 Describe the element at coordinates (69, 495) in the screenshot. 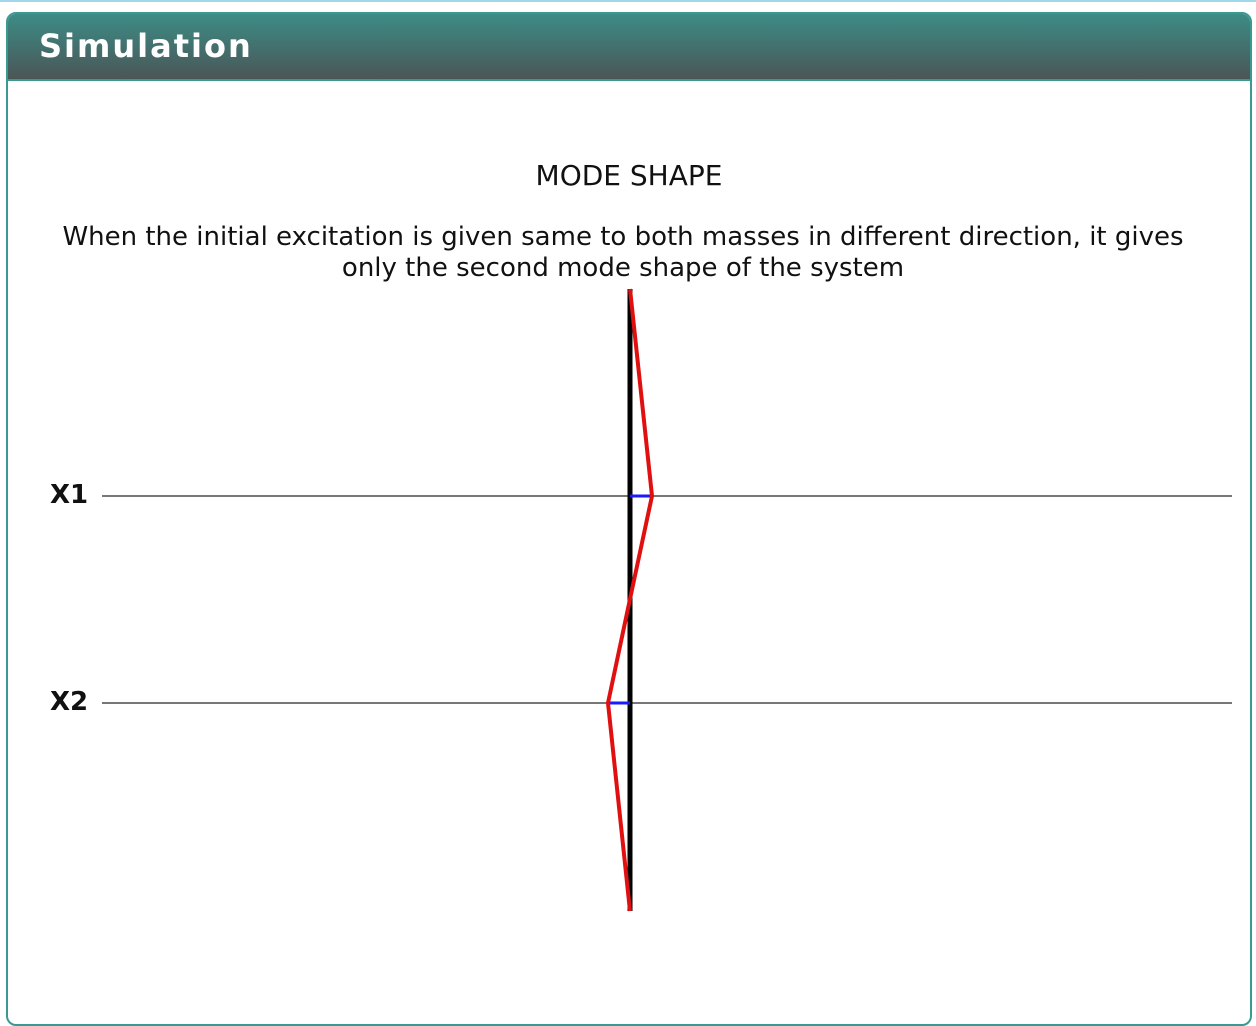

I see `mass-label-x1: X1` at that location.